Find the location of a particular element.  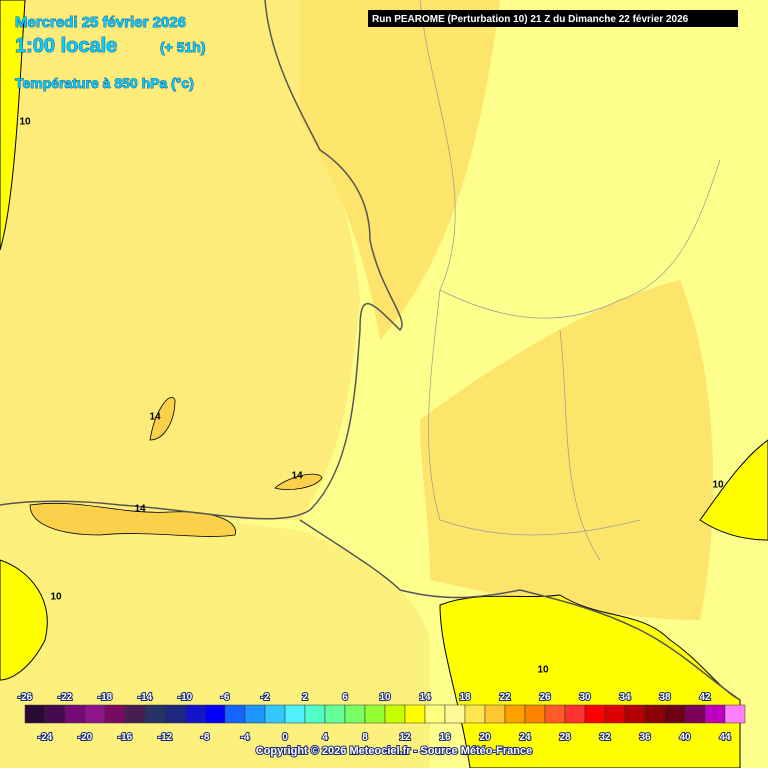

legend-label: 26 is located at coordinates (545, 697).